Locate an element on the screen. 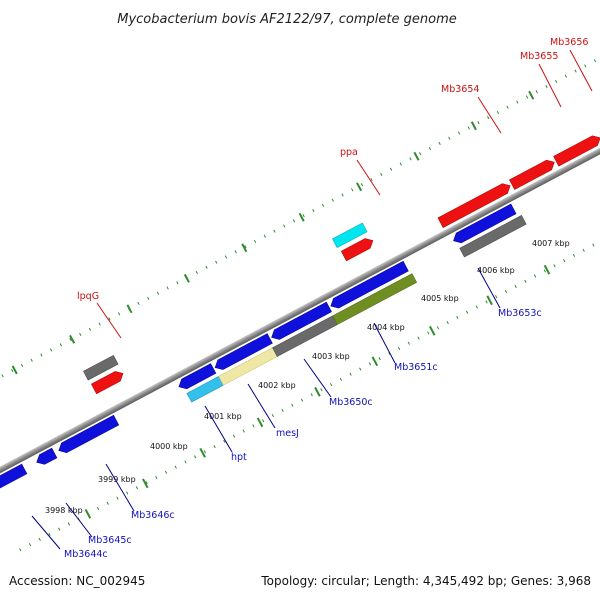 The height and width of the screenshot is (600, 600). gene-label-Mb3656: Mb3656 is located at coordinates (569, 42).